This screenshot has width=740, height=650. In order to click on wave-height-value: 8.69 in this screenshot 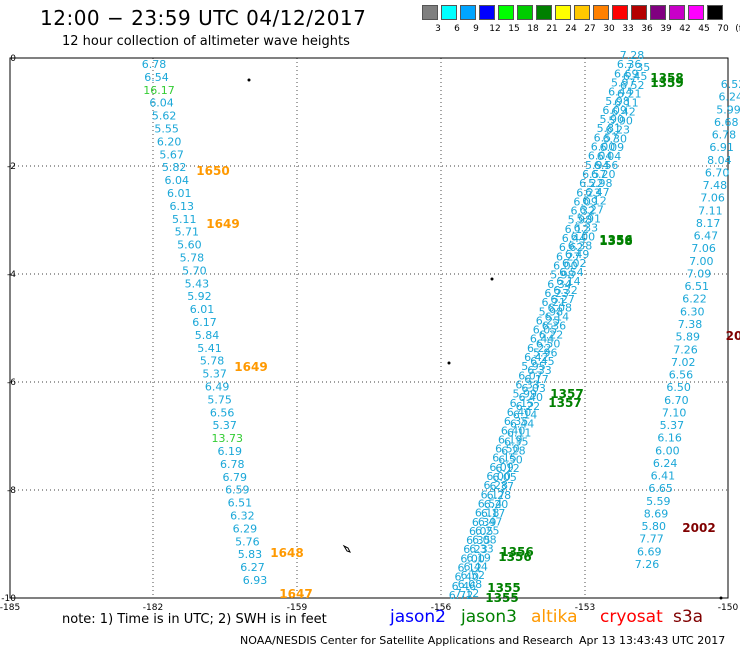, I will do `click(656, 513)`.